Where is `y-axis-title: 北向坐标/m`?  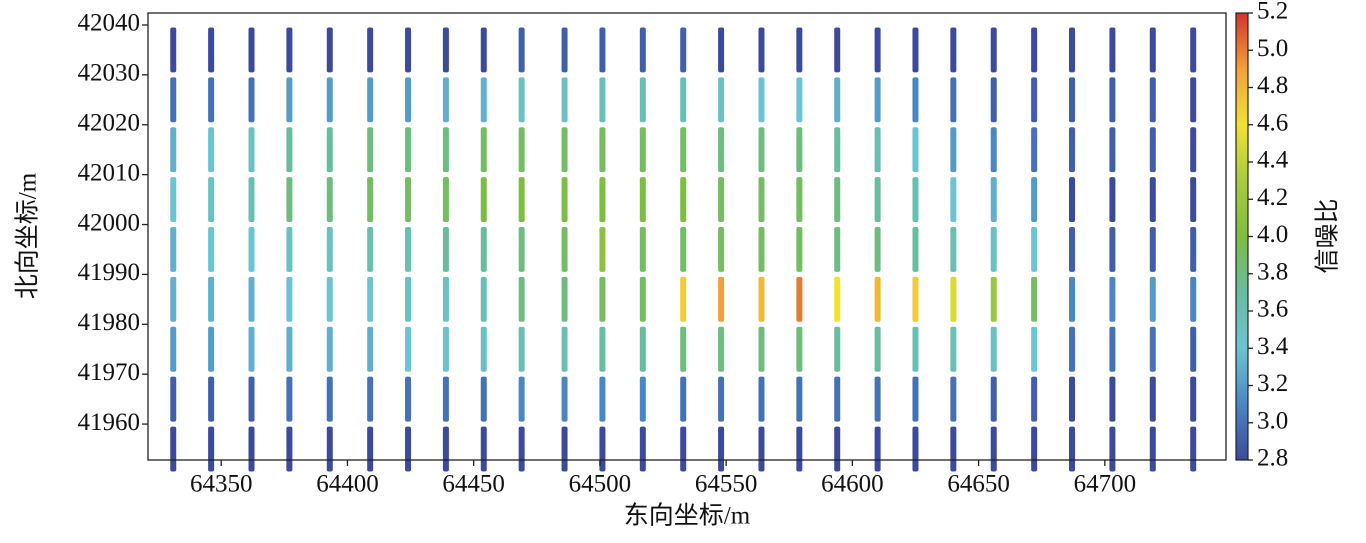
y-axis-title: 北向坐标/m is located at coordinates (28, 235).